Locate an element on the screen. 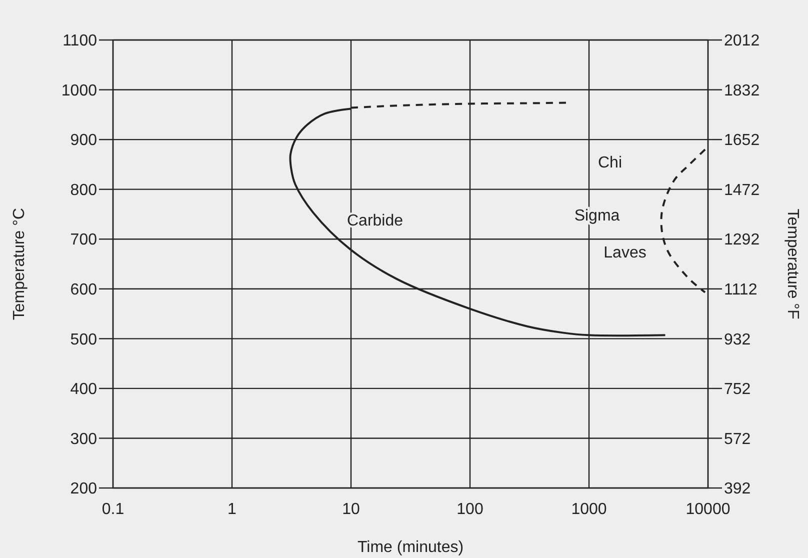 The width and height of the screenshot is (808, 558). y-tick-label: 1100 is located at coordinates (80, 41).